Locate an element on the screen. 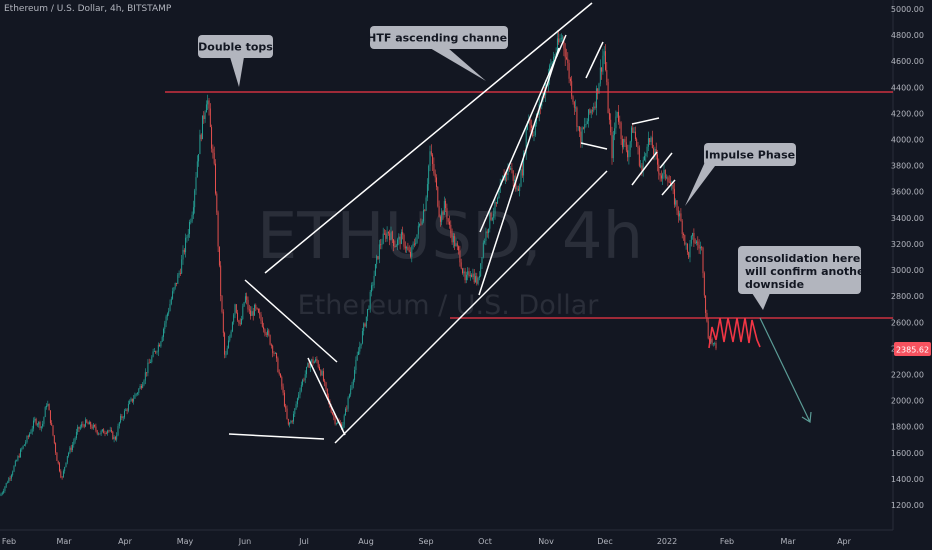 The image size is (932, 550). rally-flag-upper-line is located at coordinates (523, 133).